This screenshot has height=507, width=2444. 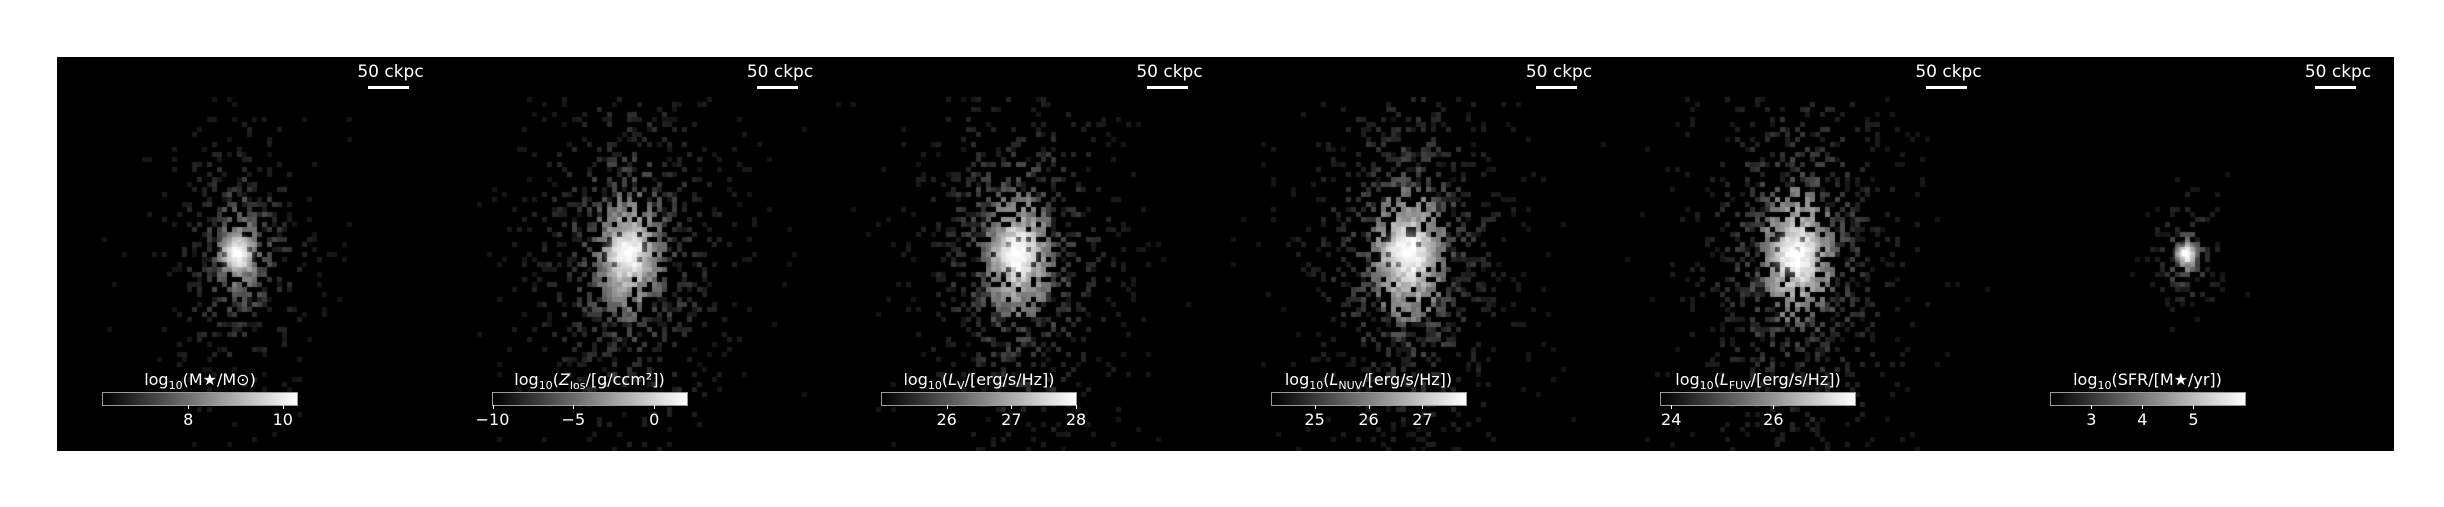 What do you see at coordinates (2193, 419) in the screenshot?
I see `colorbar-tick-label: 5` at bounding box center [2193, 419].